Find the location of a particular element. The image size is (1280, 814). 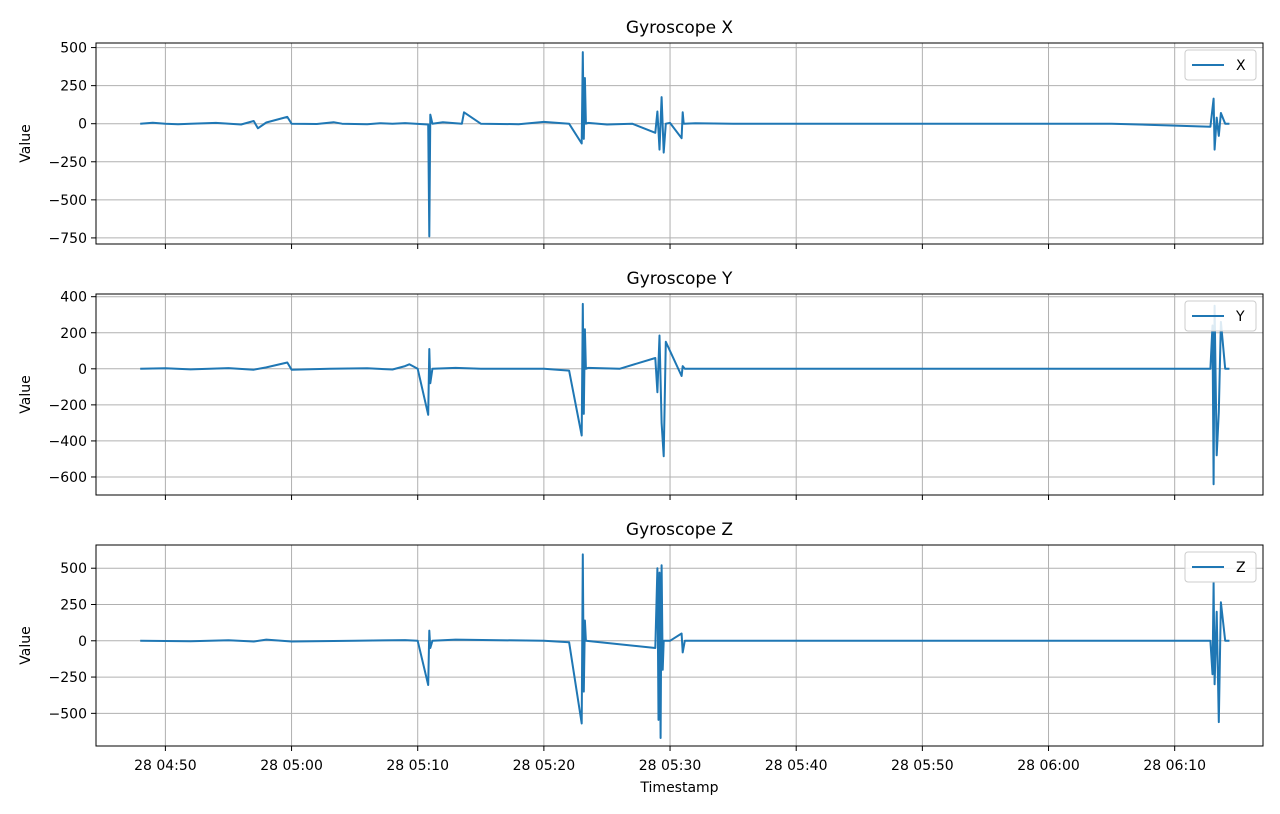

x-tick-label: 28 05:00 is located at coordinates (291, 766).